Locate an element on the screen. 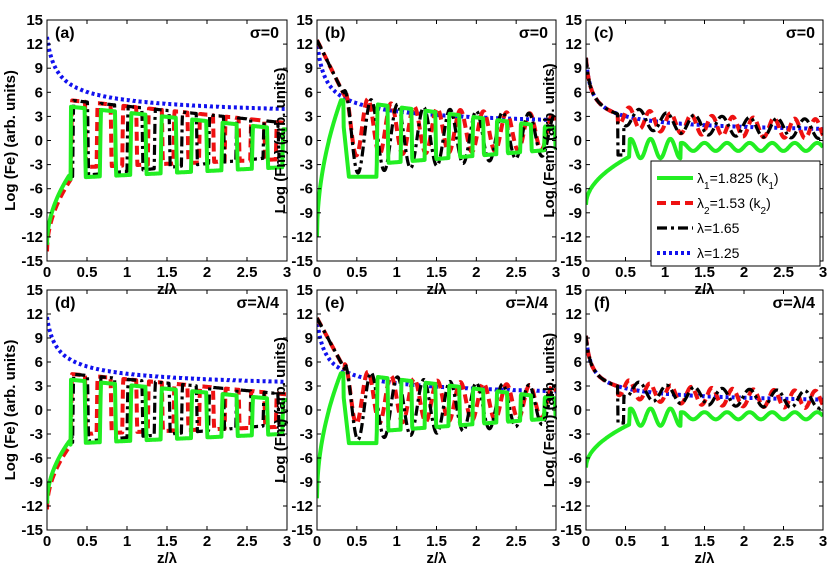 The image size is (830, 583). legend: λ1=1.825 (k1) λ2=1.53 (k2) λ=1.65 λ=1.25 is located at coordinates (735, 213).